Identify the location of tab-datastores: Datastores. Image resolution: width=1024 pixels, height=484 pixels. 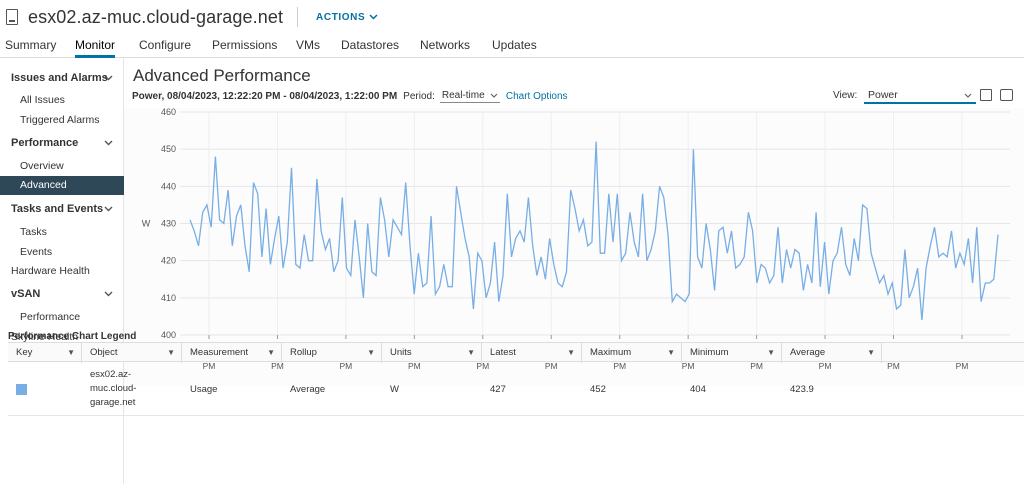
(370, 45).